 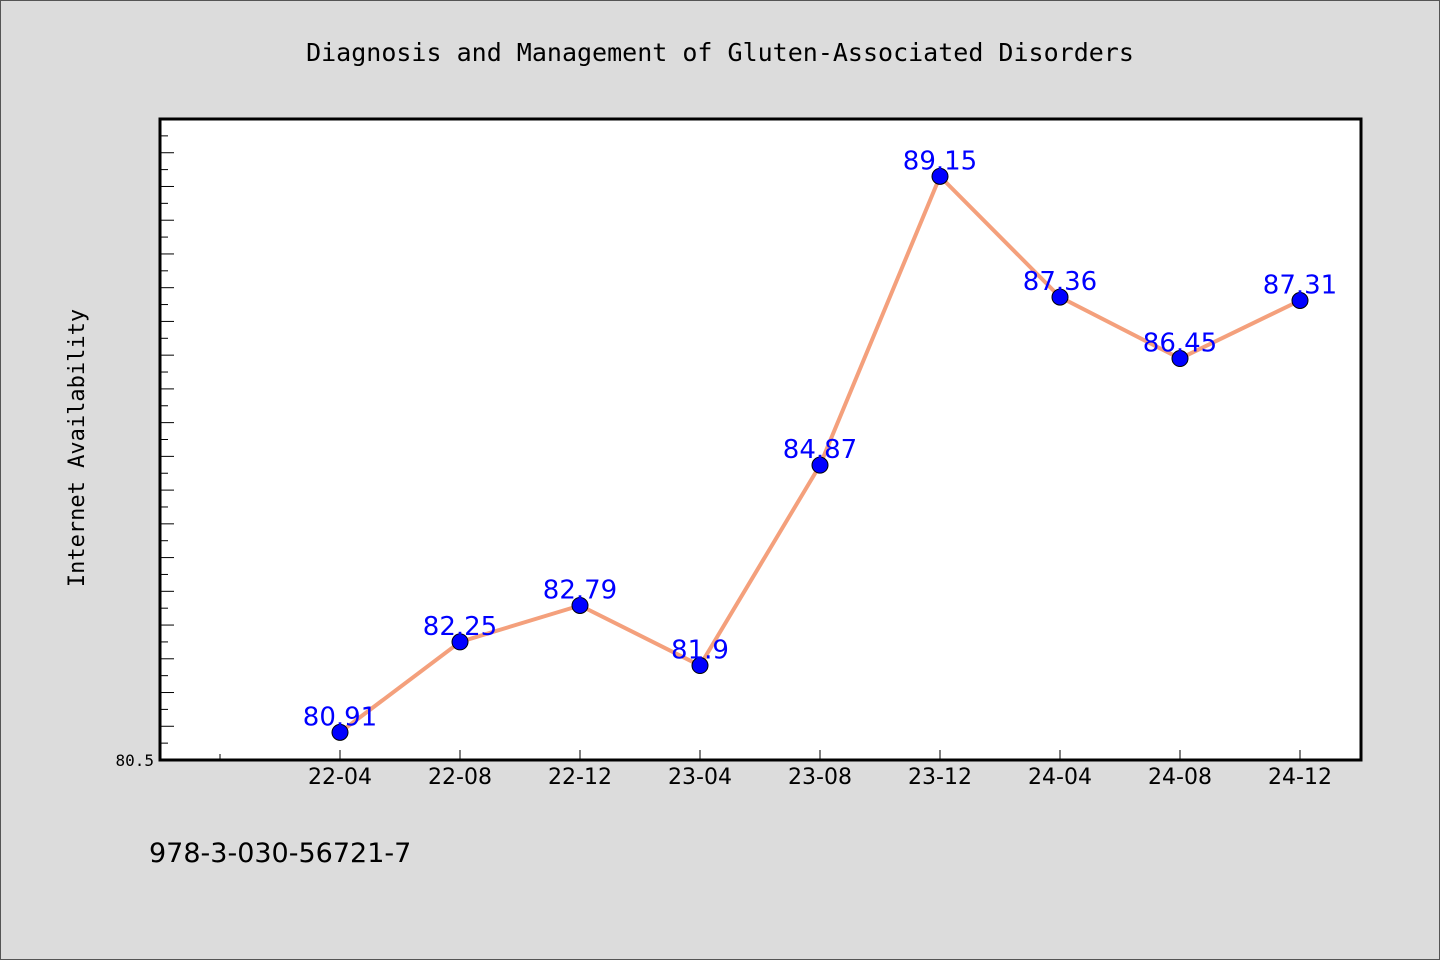 What do you see at coordinates (1300, 286) in the screenshot?
I see `data-label: 87.31` at bounding box center [1300, 286].